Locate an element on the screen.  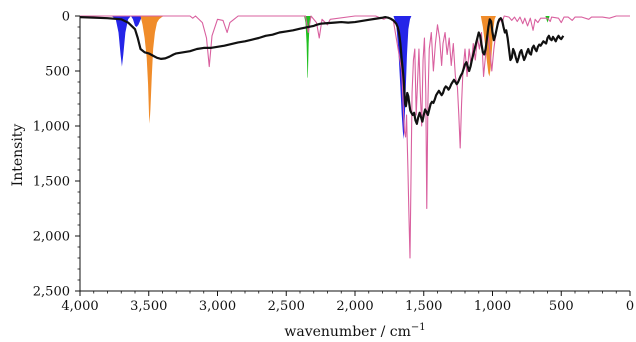
x-tick-label: 0 is located at coordinates (630, 306).